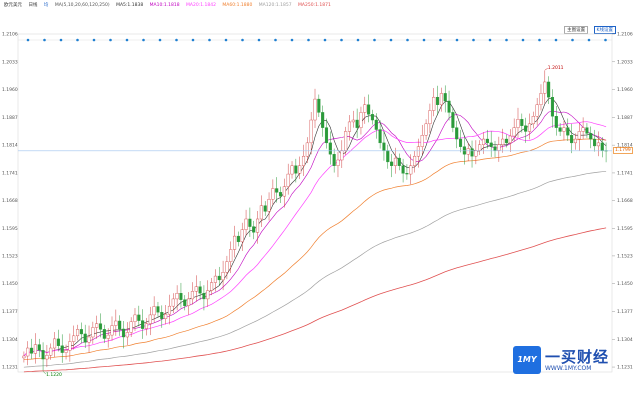 The height and width of the screenshot is (400, 640). I want to click on y-tick-label-left: 1.2033, so click(10, 62).